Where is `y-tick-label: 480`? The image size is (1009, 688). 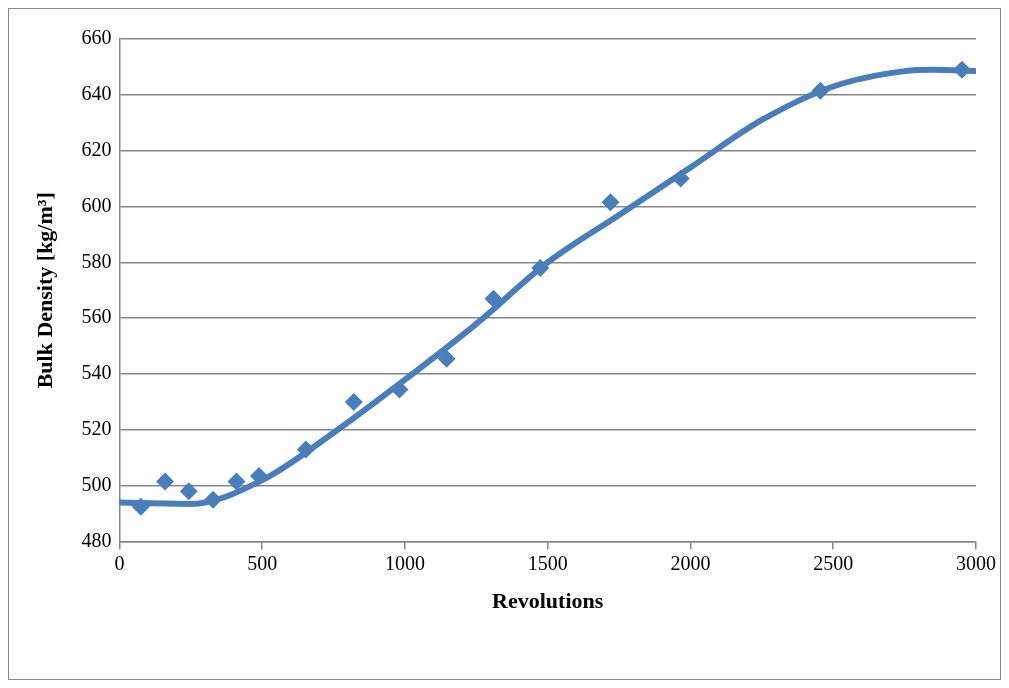
y-tick-label: 480 is located at coordinates (96, 539).